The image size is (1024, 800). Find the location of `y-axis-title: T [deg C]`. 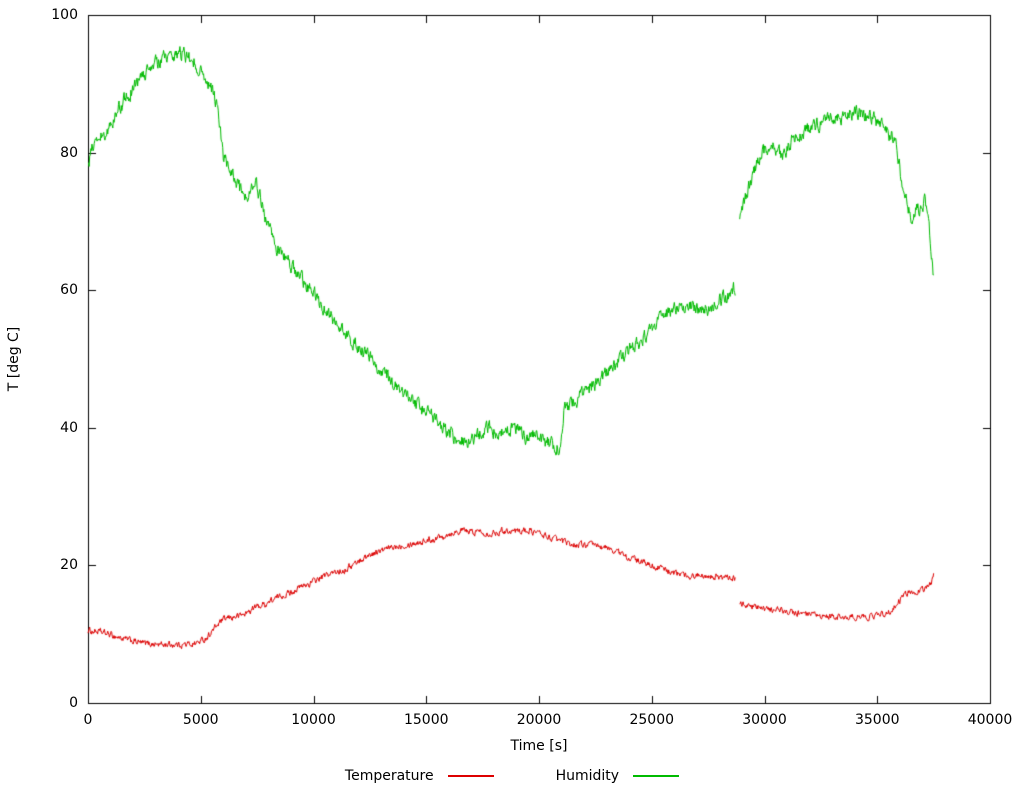

y-axis-title: T [deg C] is located at coordinates (14, 359).